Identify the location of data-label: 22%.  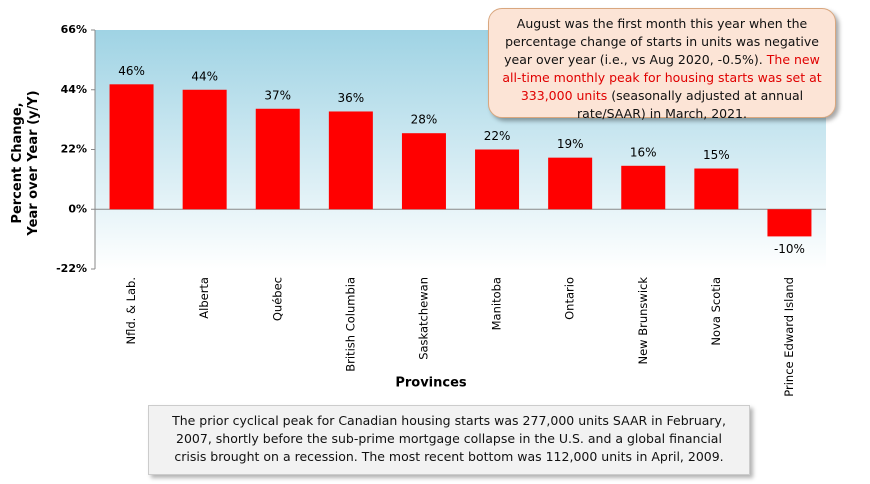
(497, 136).